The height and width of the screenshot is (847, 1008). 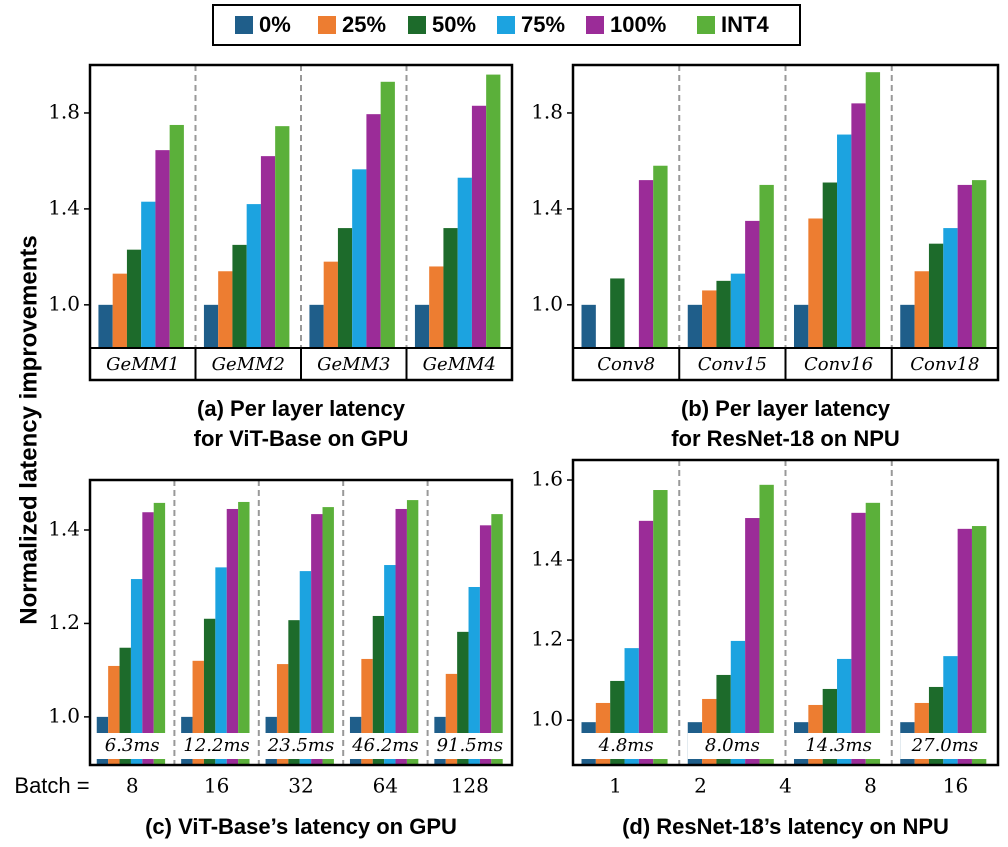 I want to click on x-tick-label: 16, so click(x=216, y=786).